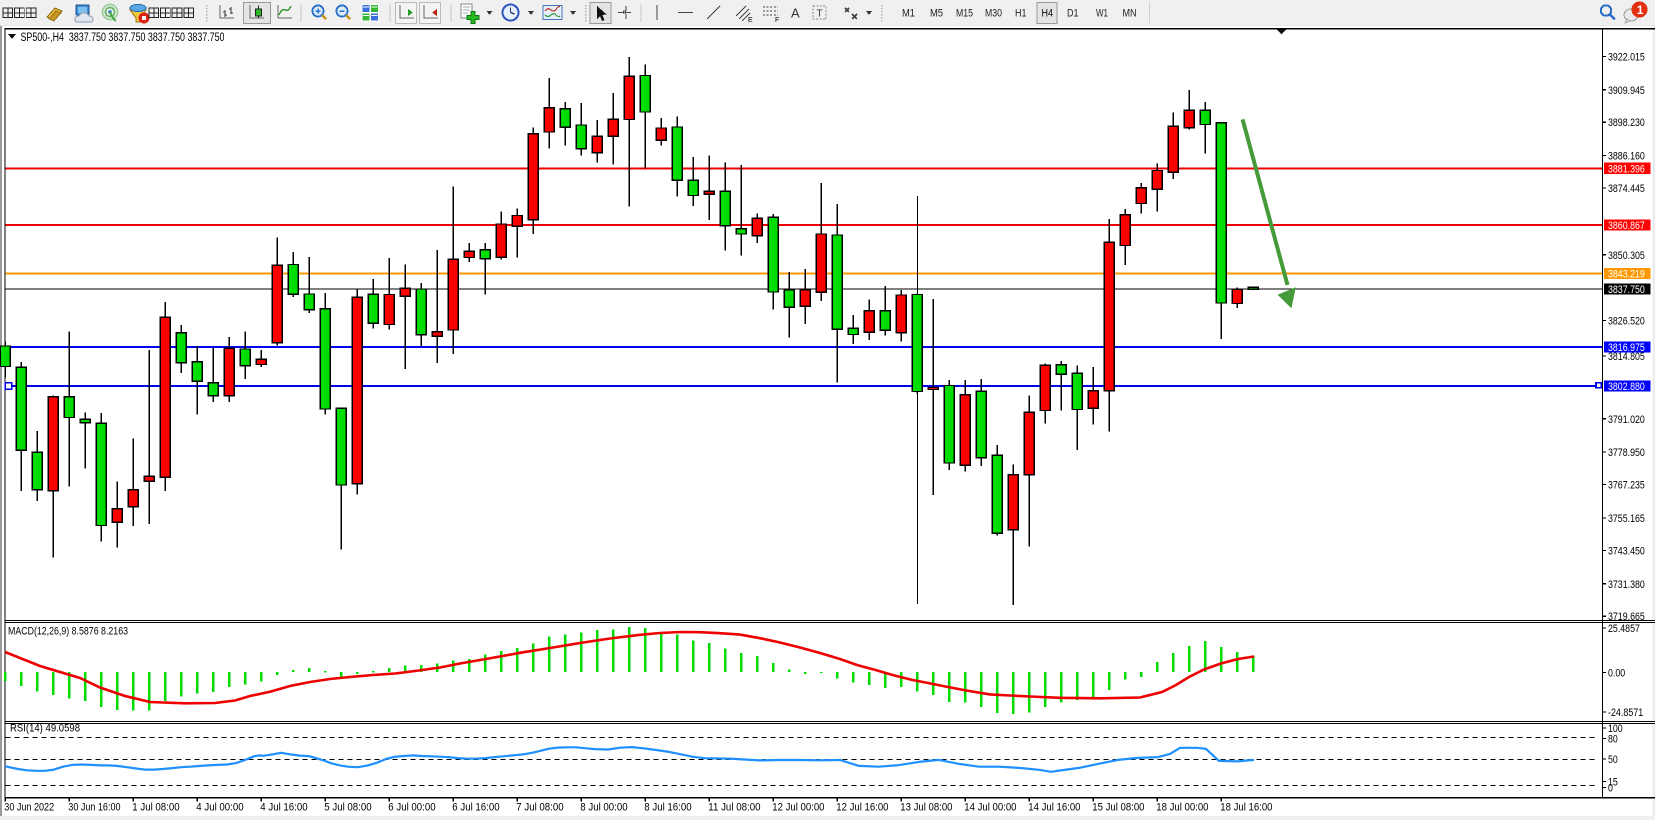  What do you see at coordinates (1626, 420) in the screenshot?
I see `svg-text: 3791.020` at bounding box center [1626, 420].